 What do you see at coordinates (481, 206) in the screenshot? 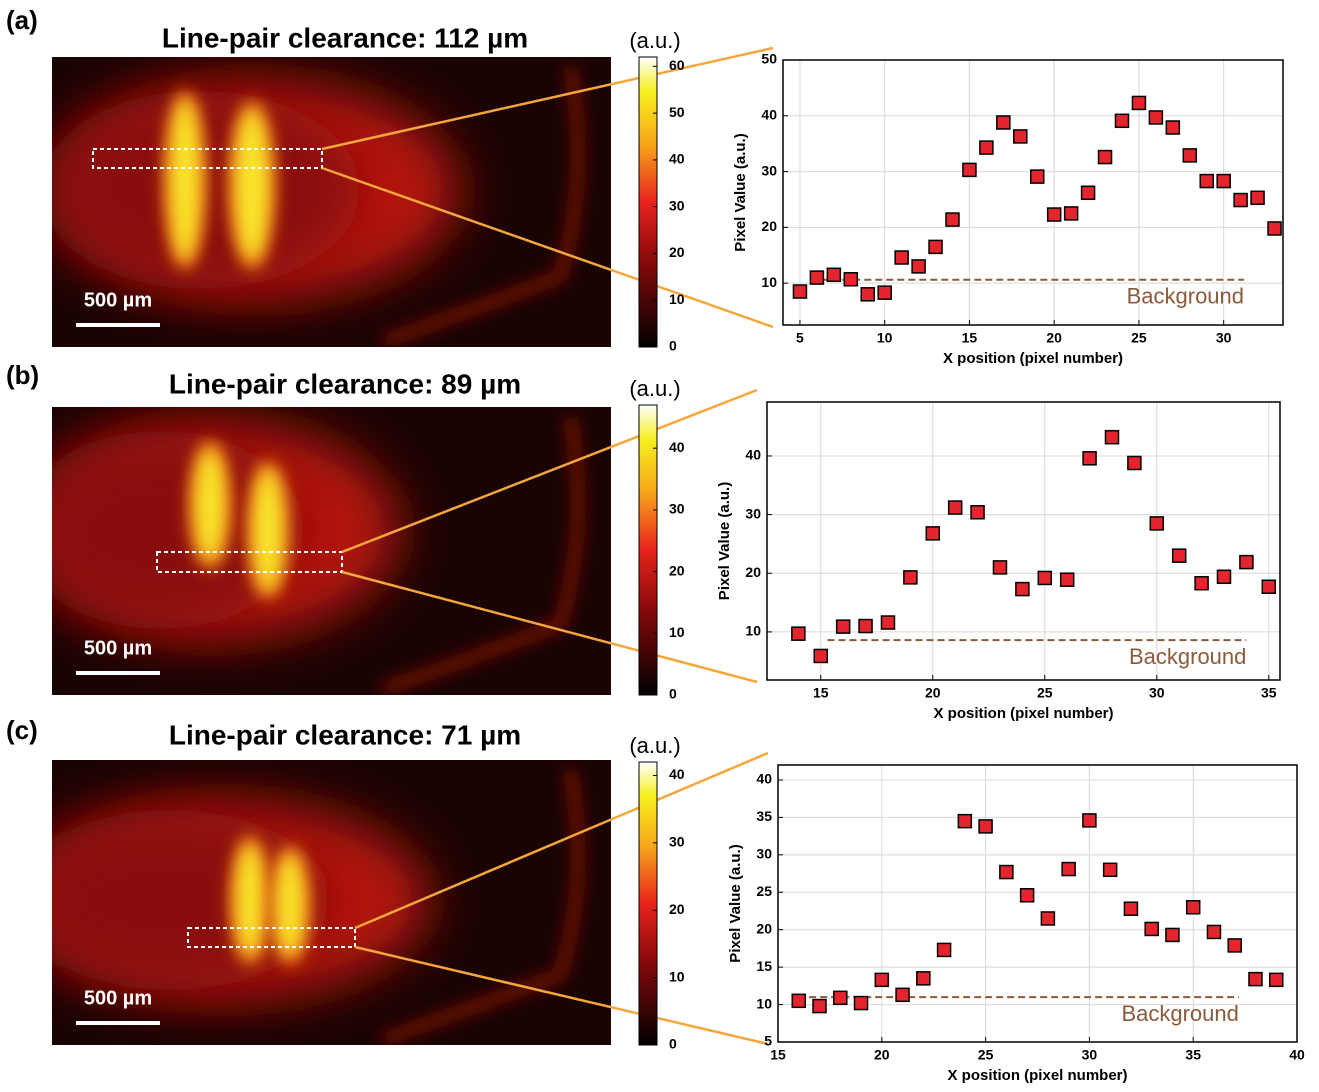
I see `image-edge` at bounding box center [481, 206].